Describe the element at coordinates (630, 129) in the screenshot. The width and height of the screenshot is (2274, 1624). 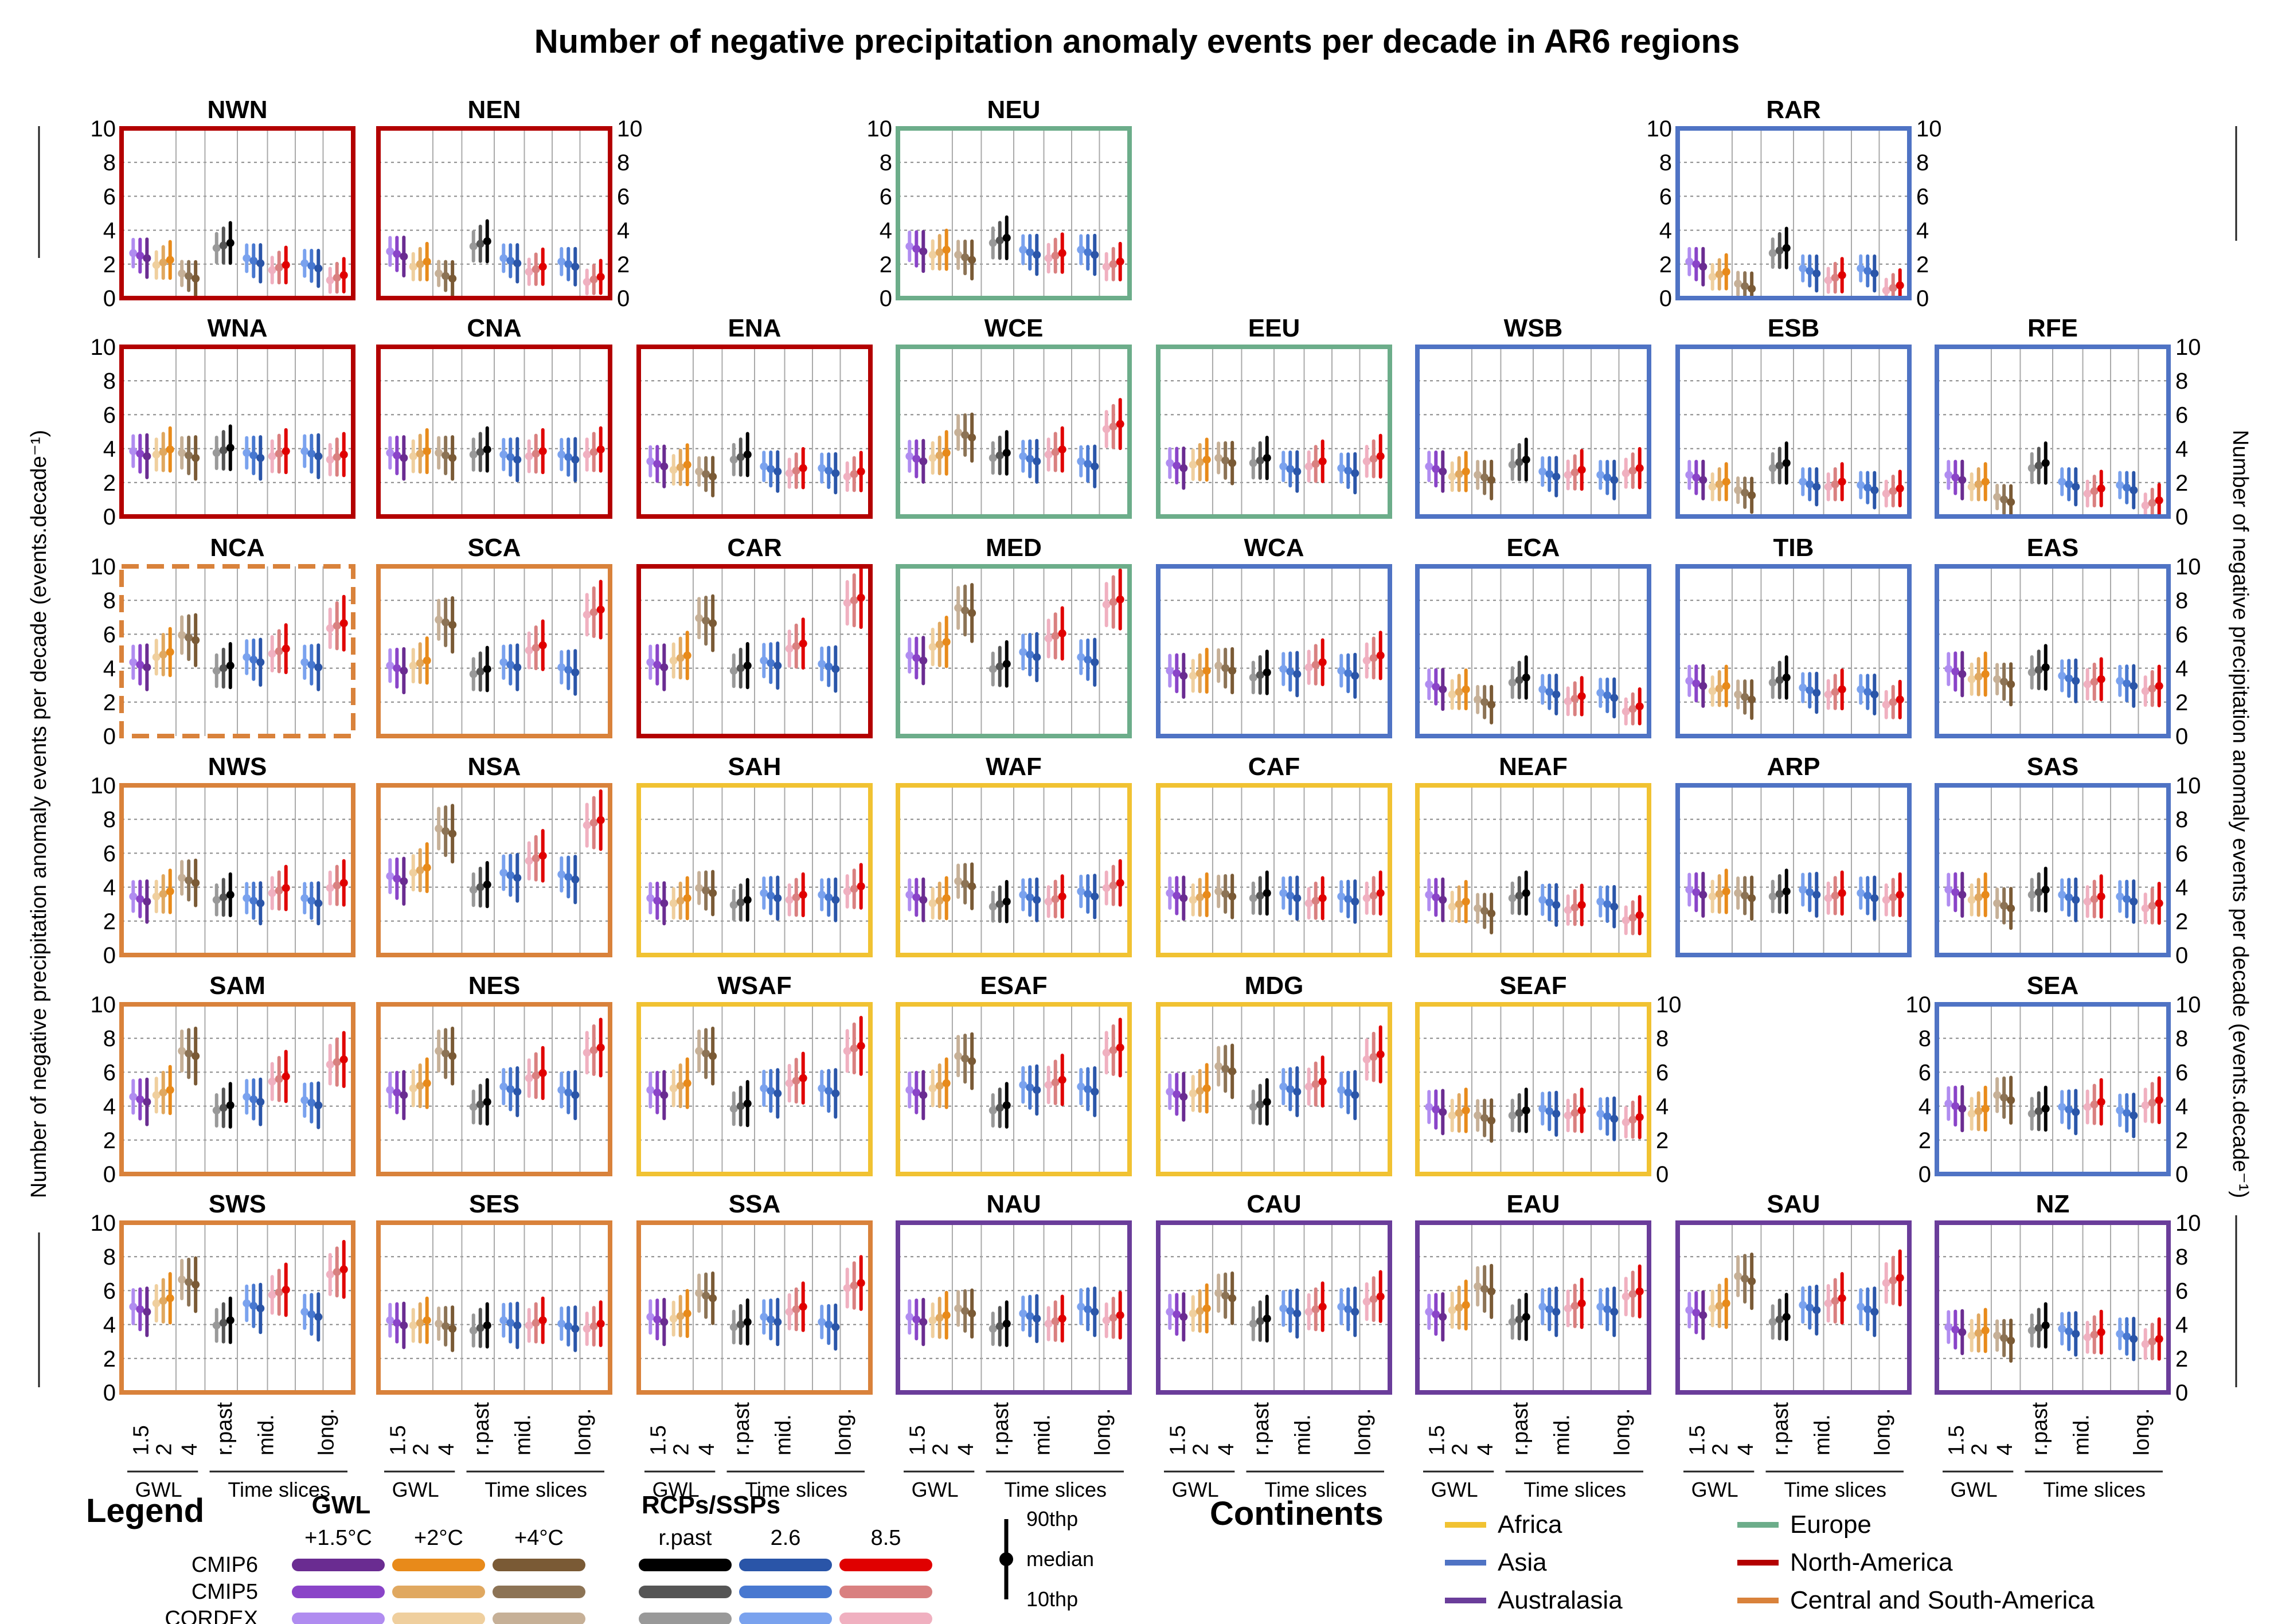
I see `y-tick-label: 10` at that location.